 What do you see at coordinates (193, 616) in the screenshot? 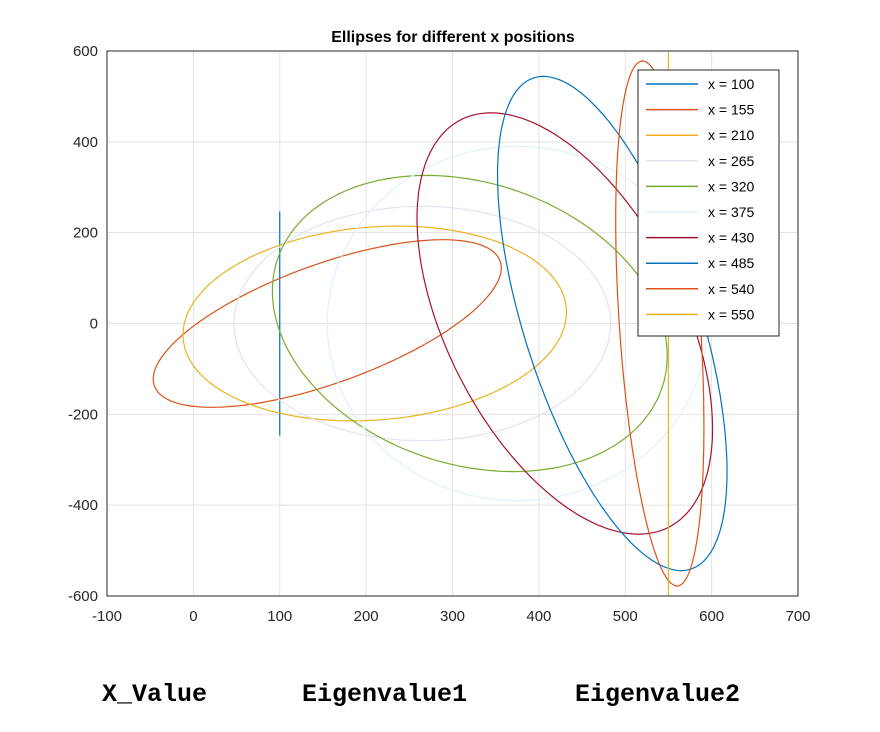
I see `x-tick-label: 0` at bounding box center [193, 616].